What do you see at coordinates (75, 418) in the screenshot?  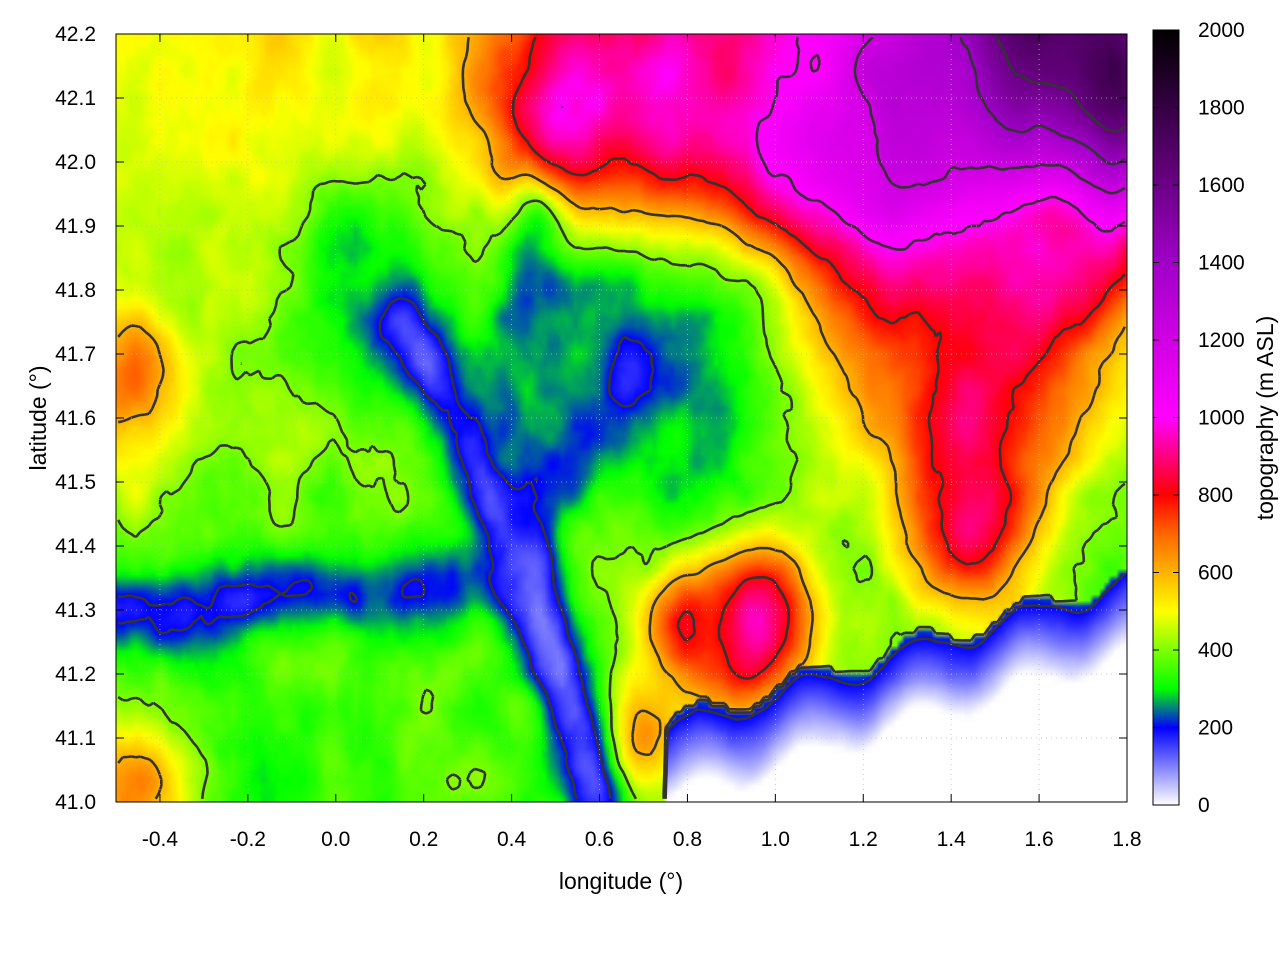 I see `y-tick-label: 41.6` at bounding box center [75, 418].